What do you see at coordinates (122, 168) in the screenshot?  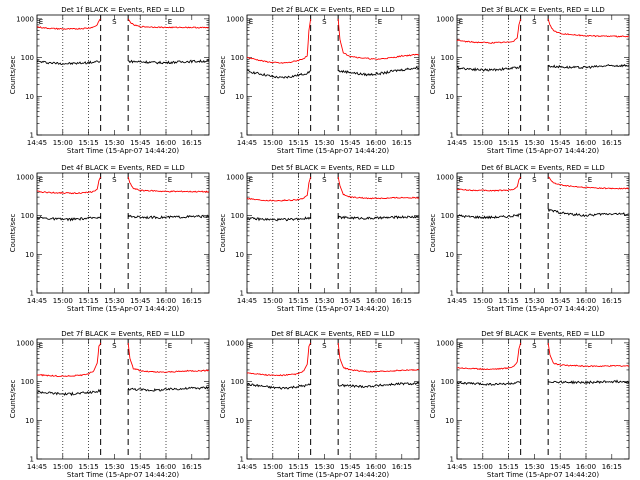 I see `panel-title: Det 4f BLACK = Events, RED = LLD` at bounding box center [122, 168].